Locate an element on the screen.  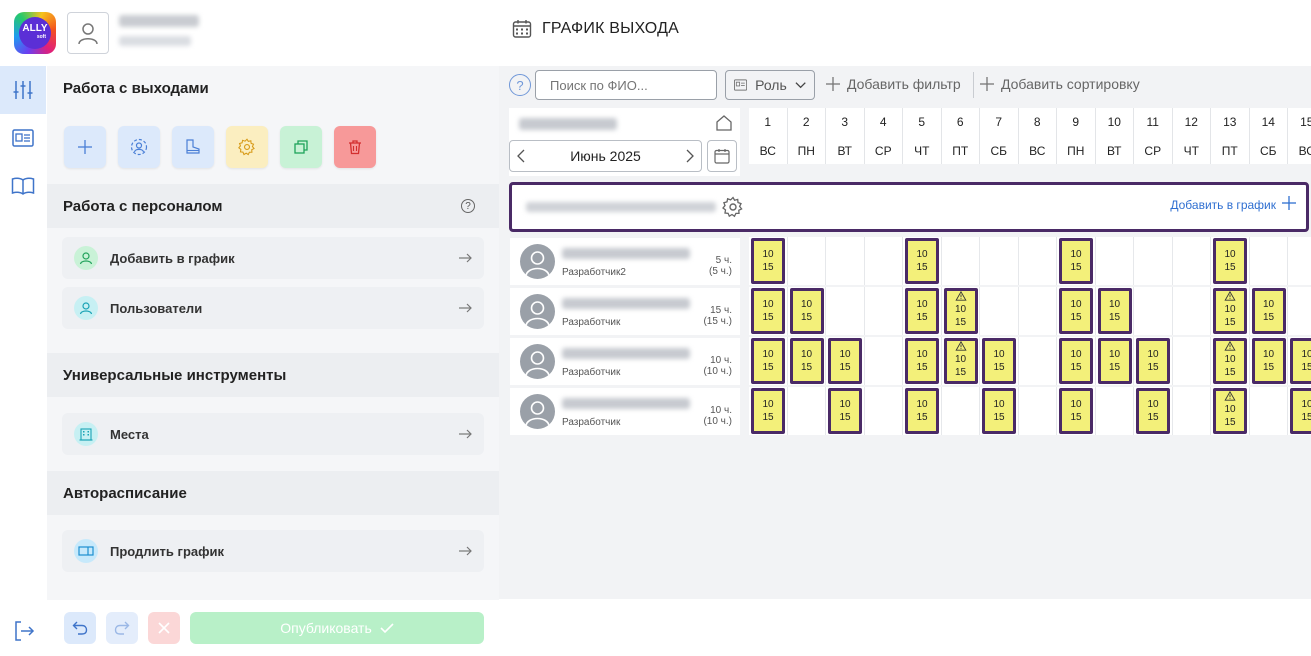
assign-users-button is located at coordinates (139, 147).